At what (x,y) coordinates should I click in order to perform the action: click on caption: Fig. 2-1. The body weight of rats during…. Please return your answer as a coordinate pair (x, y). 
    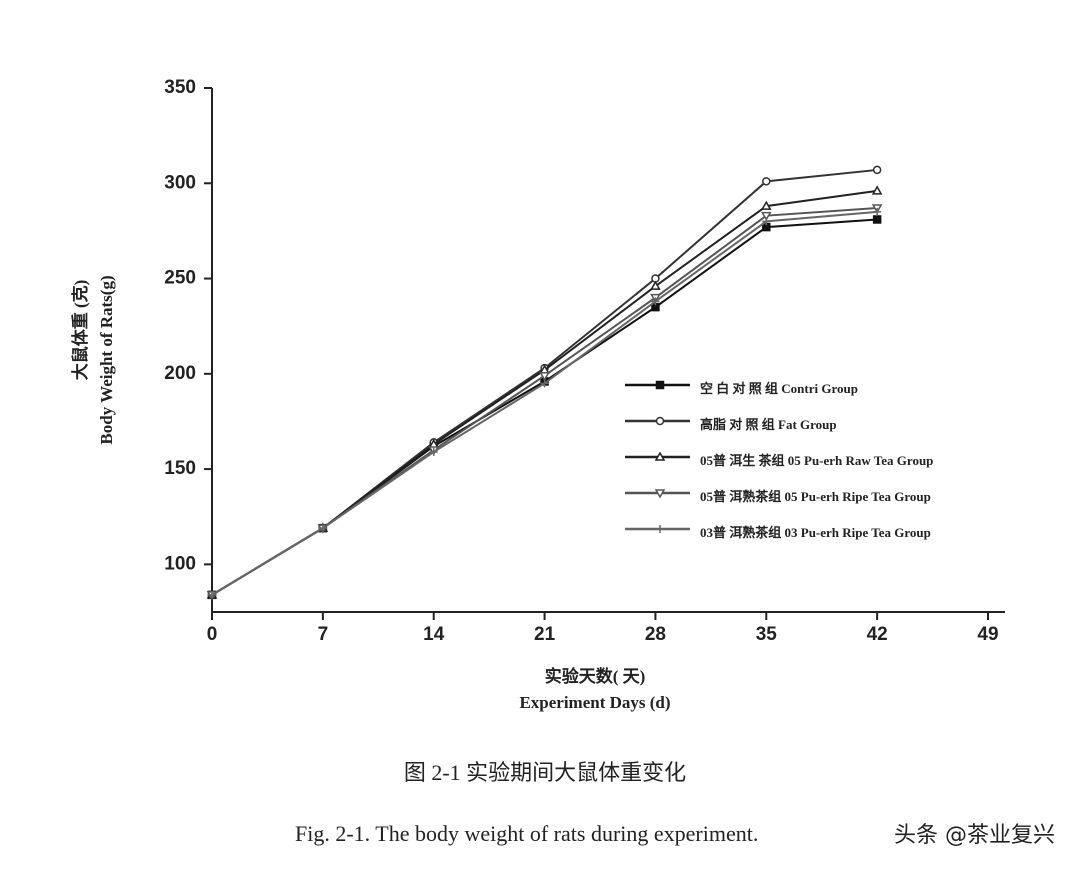
    Looking at the image, I should click on (526, 833).